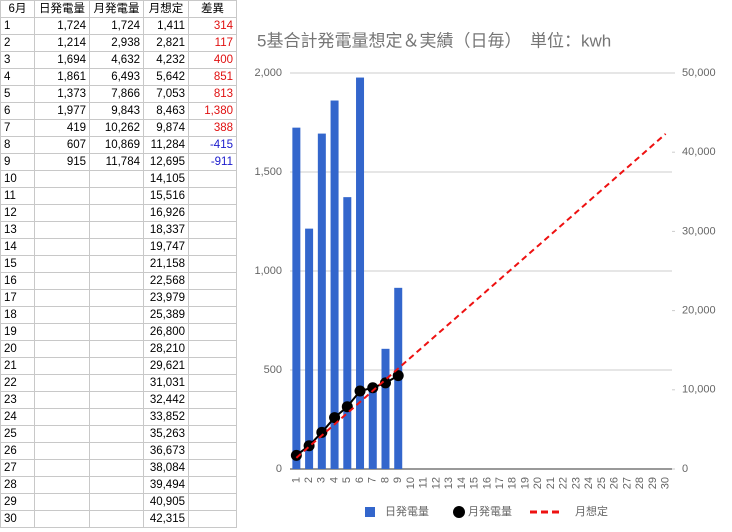 This screenshot has height=532, width=732. Describe the element at coordinates (62, 43) in the screenshot. I see `cell: 1,214` at that location.